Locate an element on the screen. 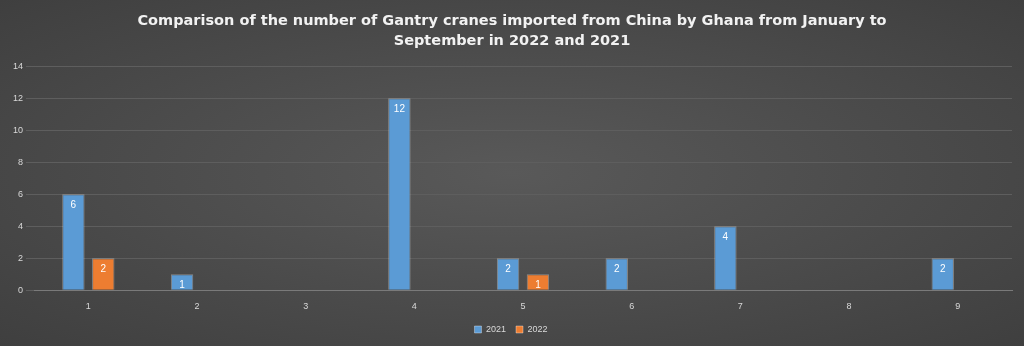 The height and width of the screenshot is (346, 1024). data-label: 12 is located at coordinates (399, 109).